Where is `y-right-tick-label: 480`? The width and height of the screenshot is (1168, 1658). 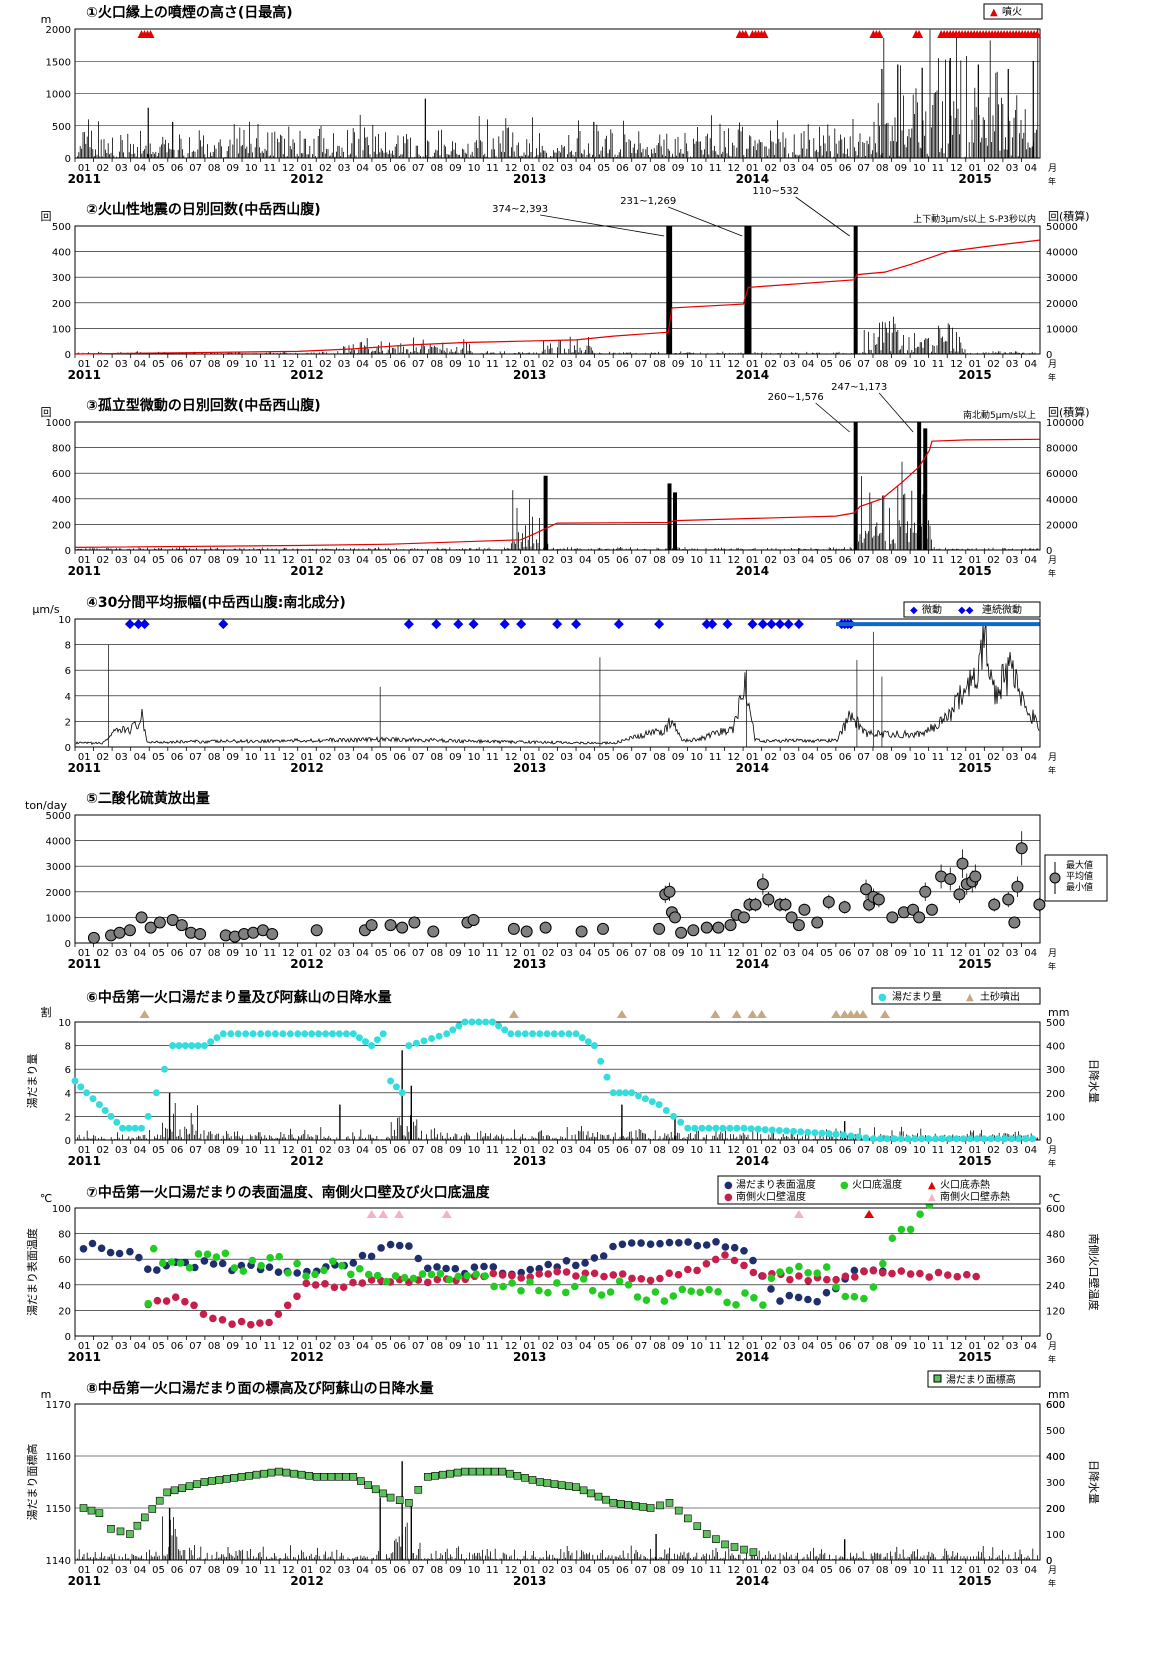
y-right-tick-label: 480 is located at coordinates (1055, 1235).